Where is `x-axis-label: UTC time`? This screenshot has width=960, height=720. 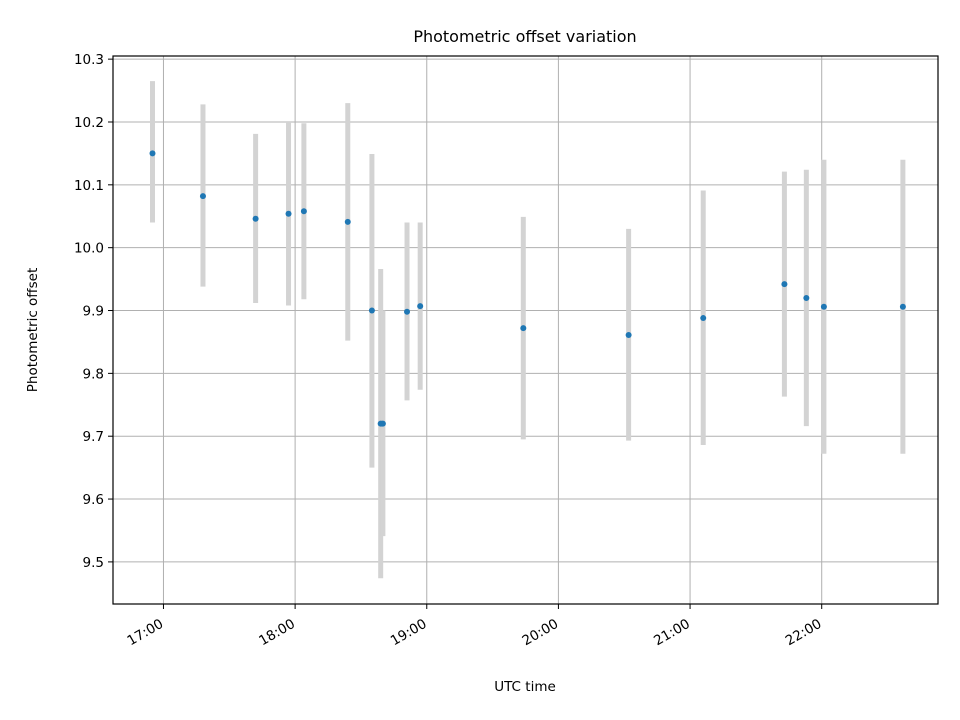
x-axis-label: UTC time is located at coordinates (525, 687).